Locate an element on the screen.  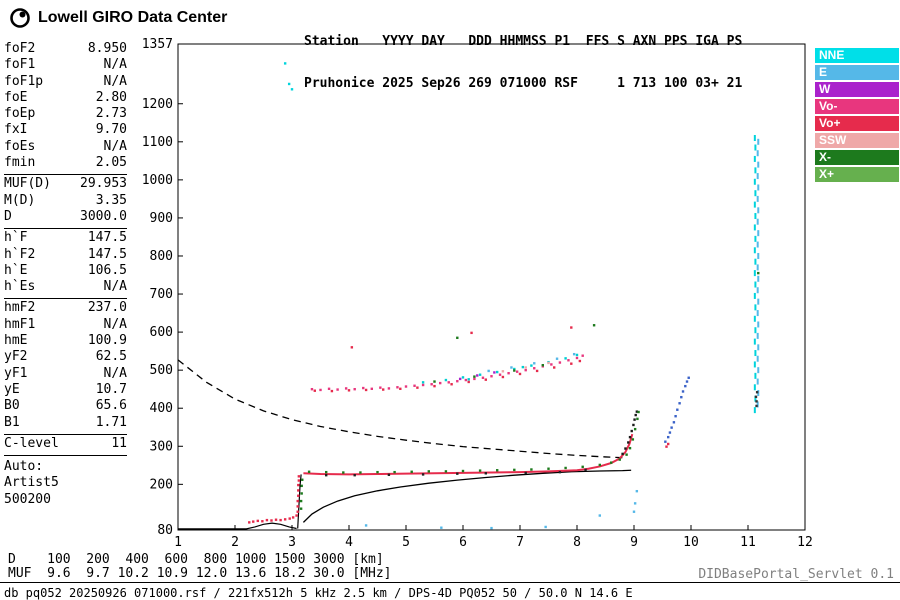
param-value: 2.73 is located at coordinates (111, 114).